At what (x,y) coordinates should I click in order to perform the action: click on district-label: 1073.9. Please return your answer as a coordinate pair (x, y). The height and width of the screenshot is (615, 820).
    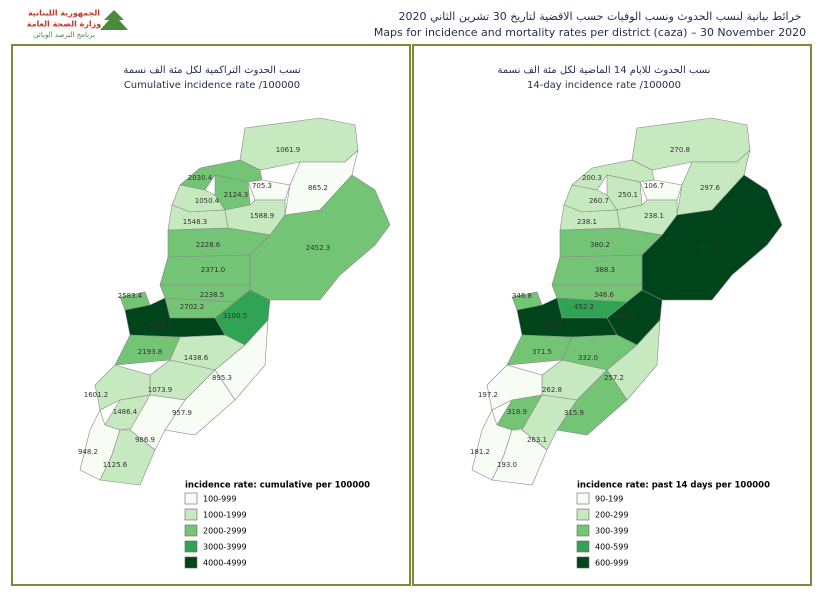
    Looking at the image, I should click on (160, 390).